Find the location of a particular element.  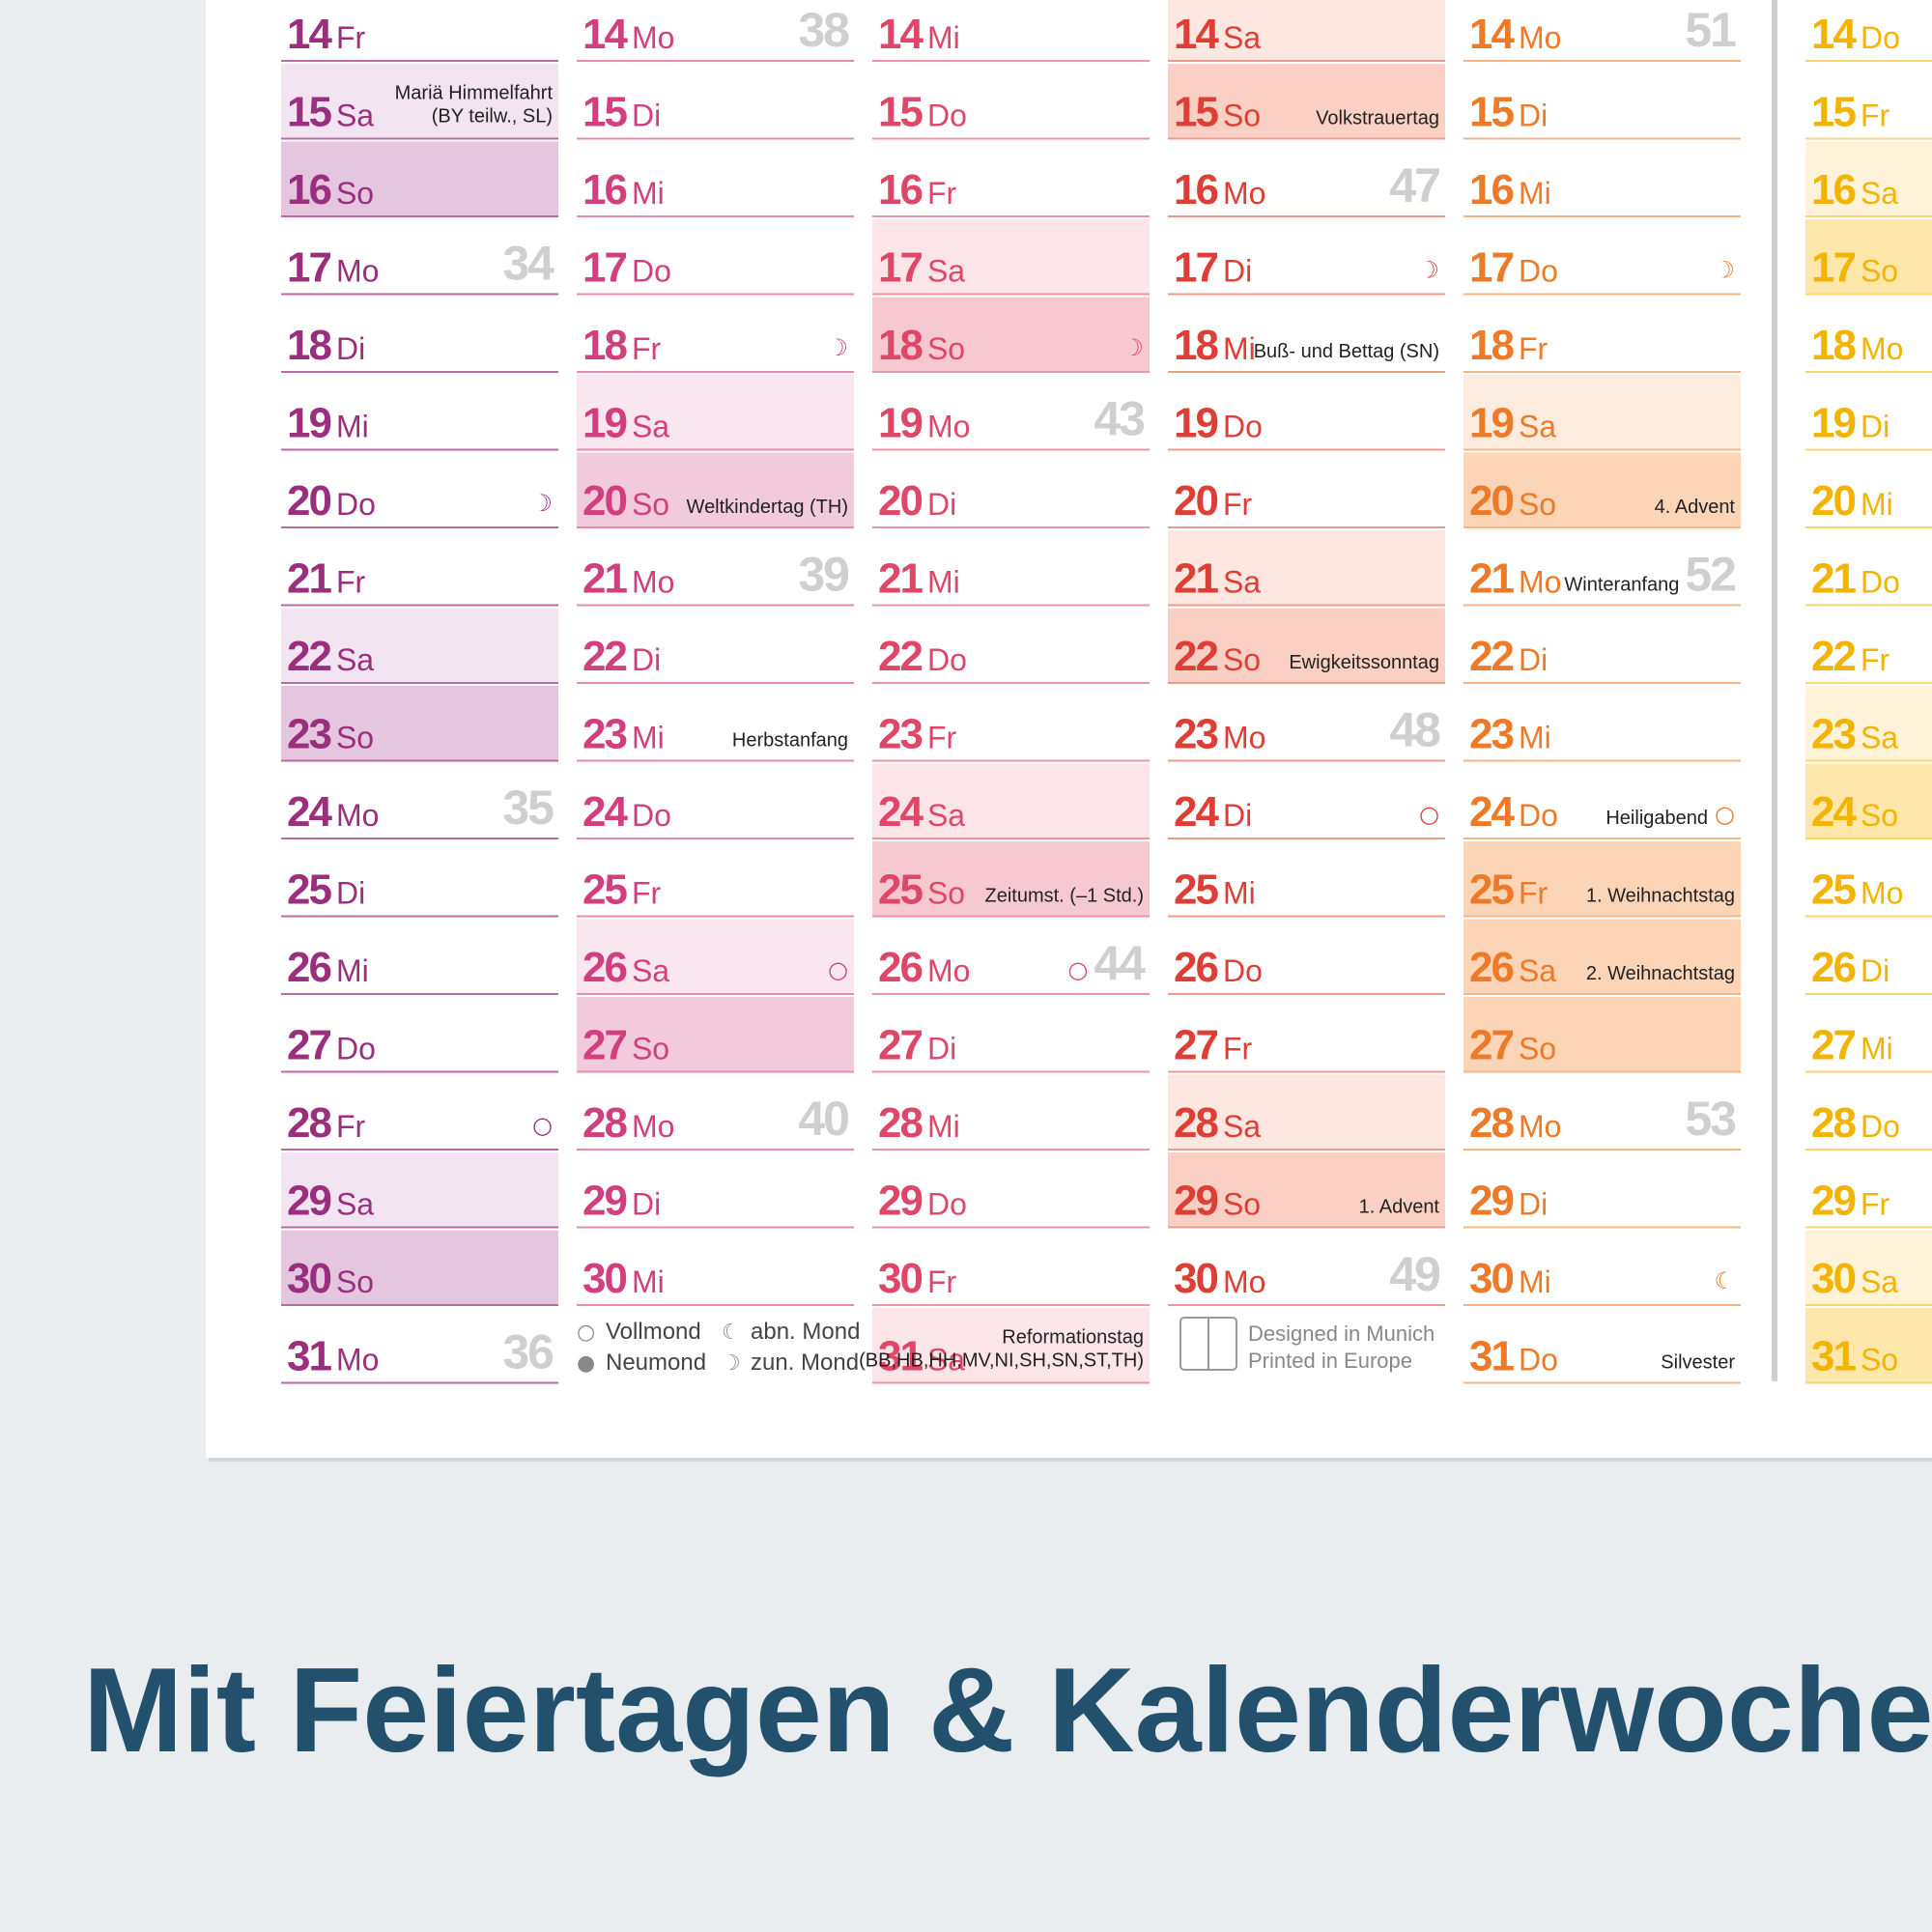

legend-label: Neumond is located at coordinates (656, 1363).